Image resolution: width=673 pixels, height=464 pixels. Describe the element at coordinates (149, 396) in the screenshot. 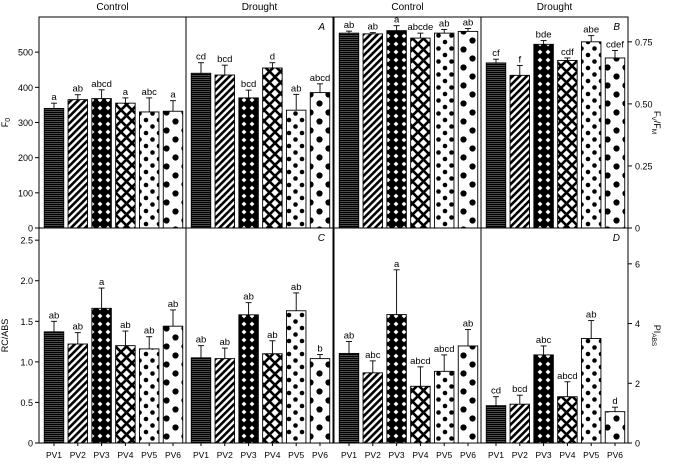

I see `bar-C-control-PV5` at that location.